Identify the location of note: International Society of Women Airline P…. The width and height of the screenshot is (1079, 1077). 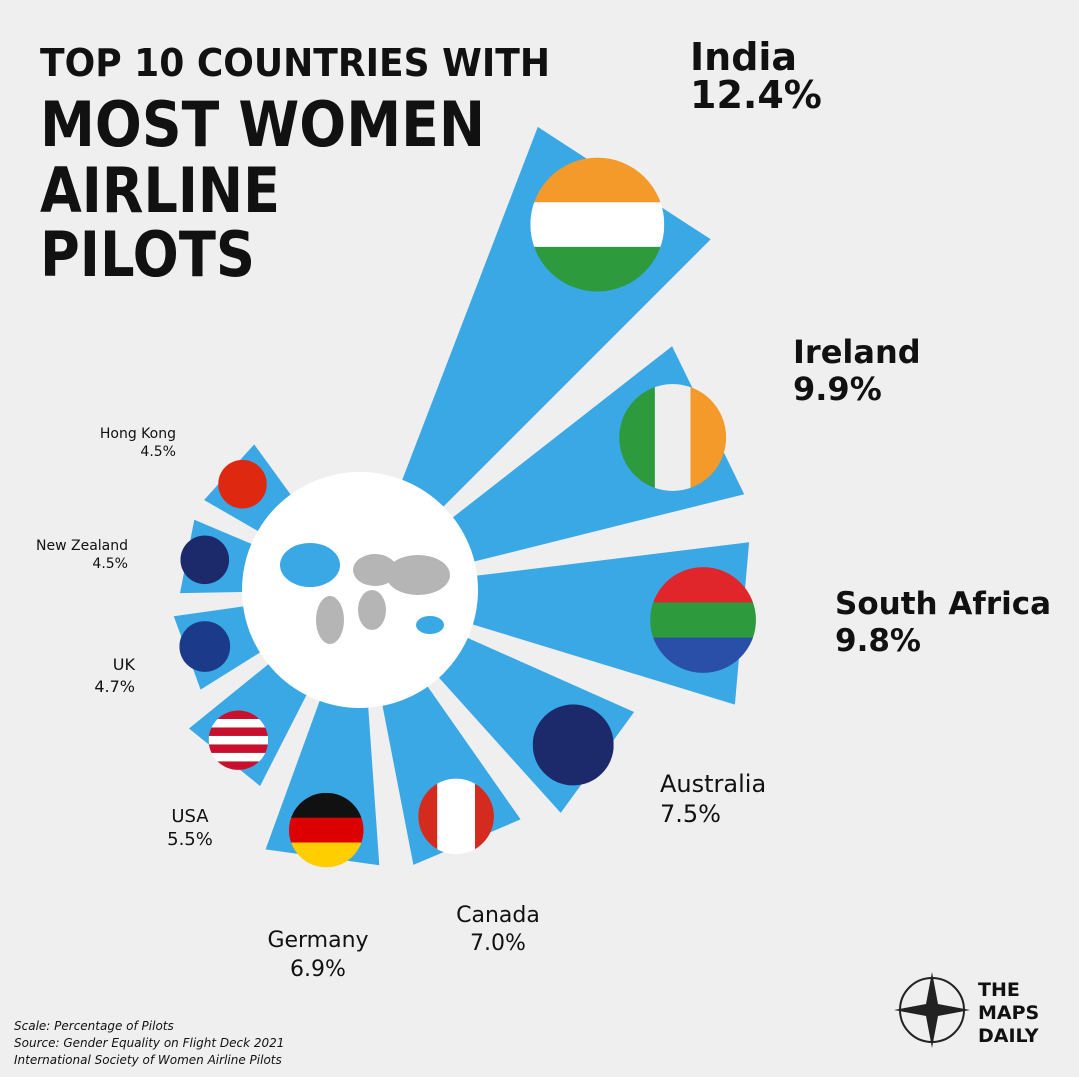
(148, 1060).